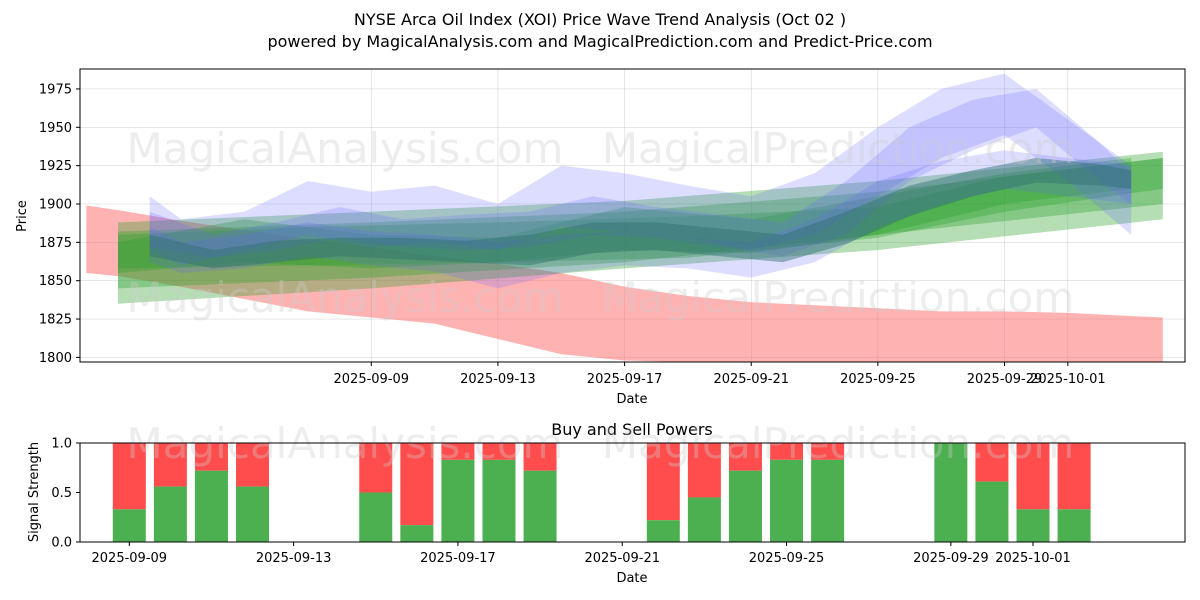 Image resolution: width=1200 pixels, height=600 pixels. Describe the element at coordinates (622, 558) in the screenshot. I see `buy-sell-x-tick-label: 2025-09-21` at that location.